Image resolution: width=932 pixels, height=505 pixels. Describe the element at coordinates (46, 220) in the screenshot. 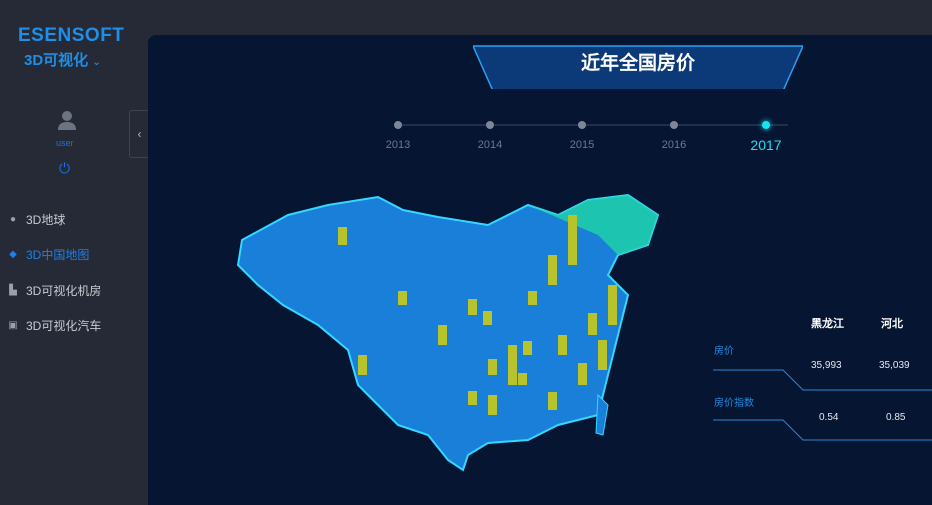

I see `nav-label: 3D地球` at that location.